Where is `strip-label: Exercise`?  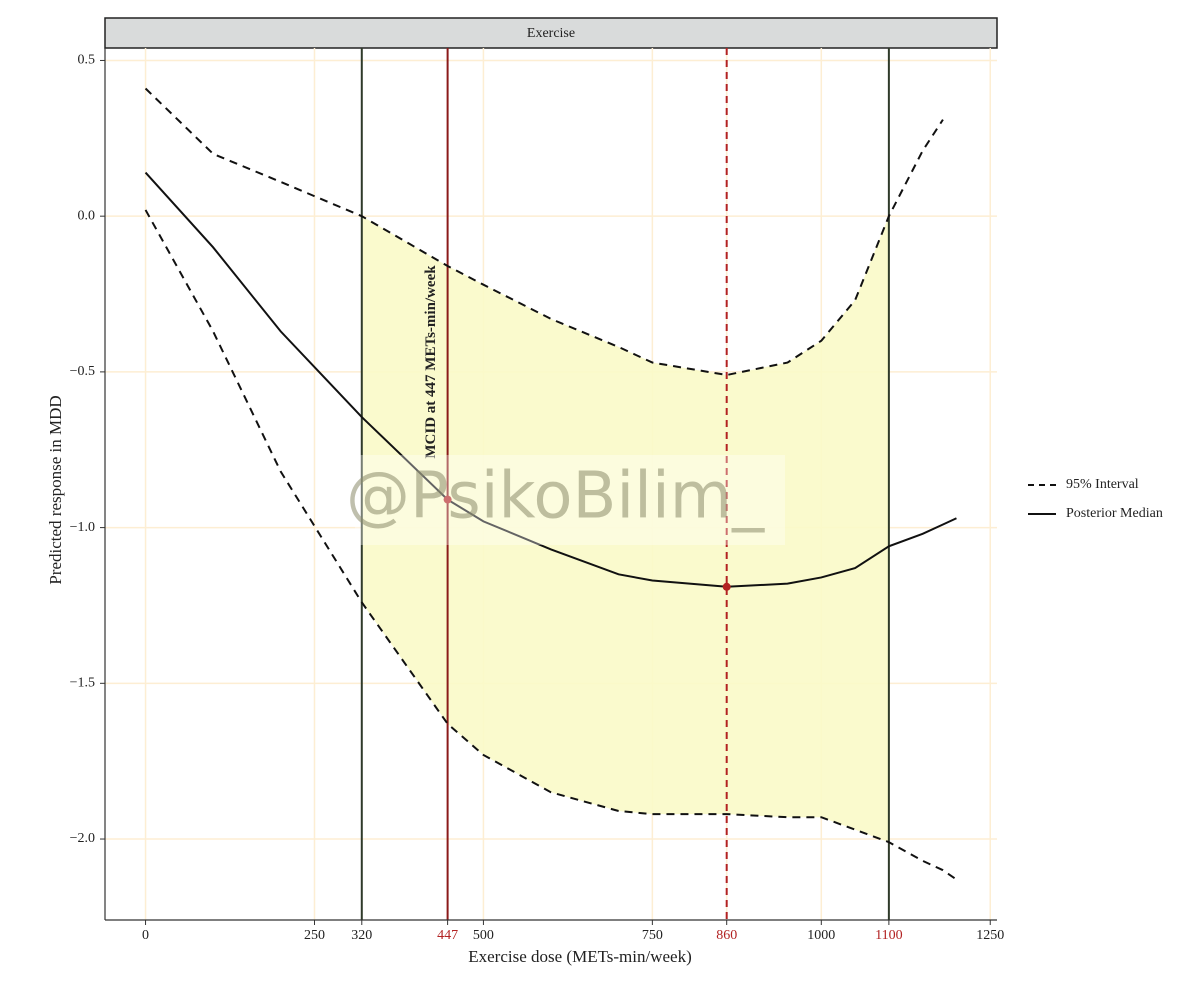
strip-label: Exercise is located at coordinates (551, 33).